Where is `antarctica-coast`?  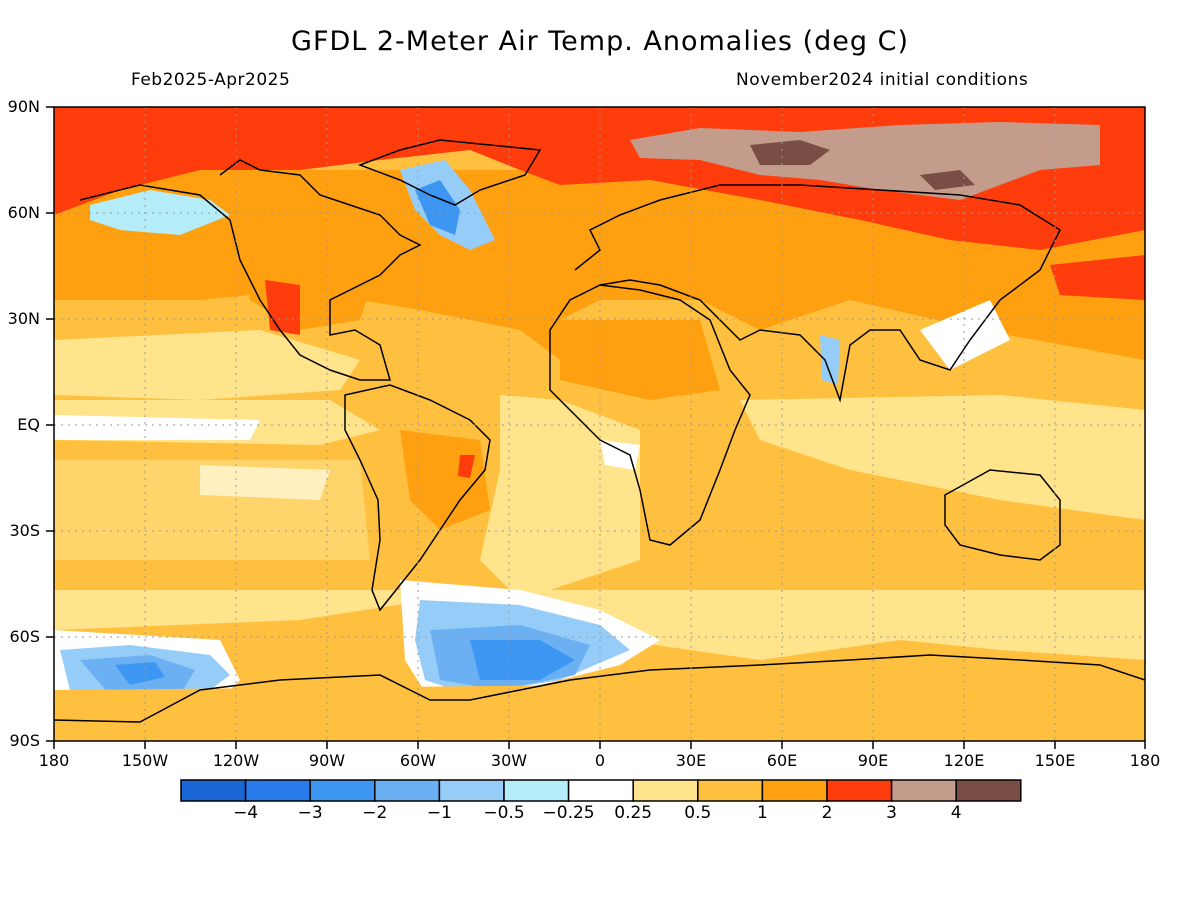
antarctica-coast is located at coordinates (599, 688).